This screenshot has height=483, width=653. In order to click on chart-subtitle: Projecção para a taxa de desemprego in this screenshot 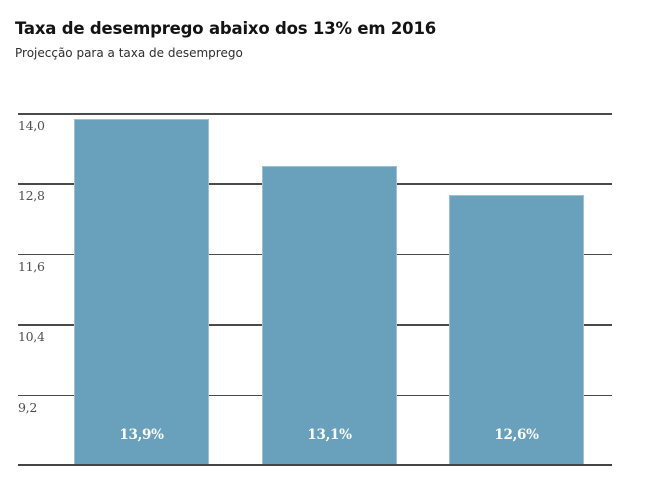, I will do `click(129, 53)`.